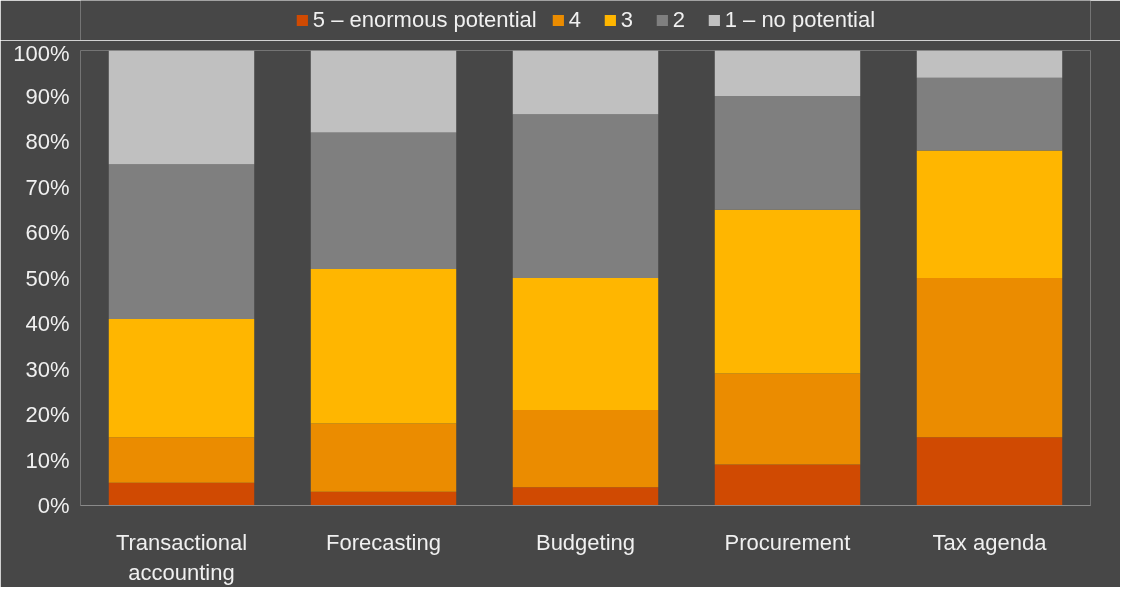 Image resolution: width=1138 pixels, height=601 pixels. I want to click on y-tick-label: 20%, so click(47, 414).